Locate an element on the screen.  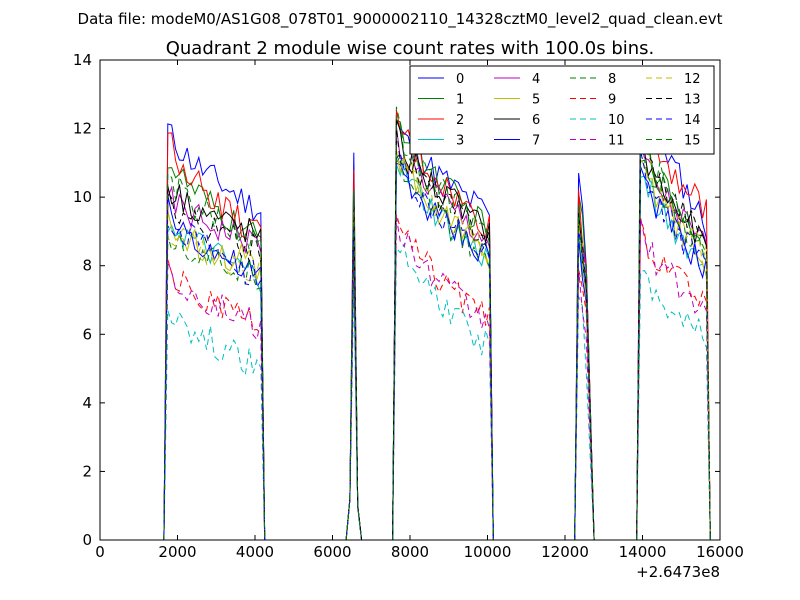
x-axis-offset-label: +2.6473e8 is located at coordinates (678, 572).